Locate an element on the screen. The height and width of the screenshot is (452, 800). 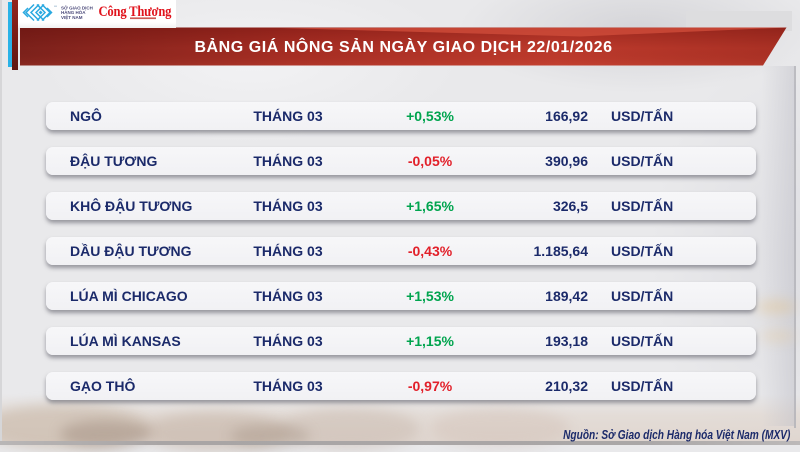
svg-text: HÀNG HÓA is located at coordinates (73, 11).